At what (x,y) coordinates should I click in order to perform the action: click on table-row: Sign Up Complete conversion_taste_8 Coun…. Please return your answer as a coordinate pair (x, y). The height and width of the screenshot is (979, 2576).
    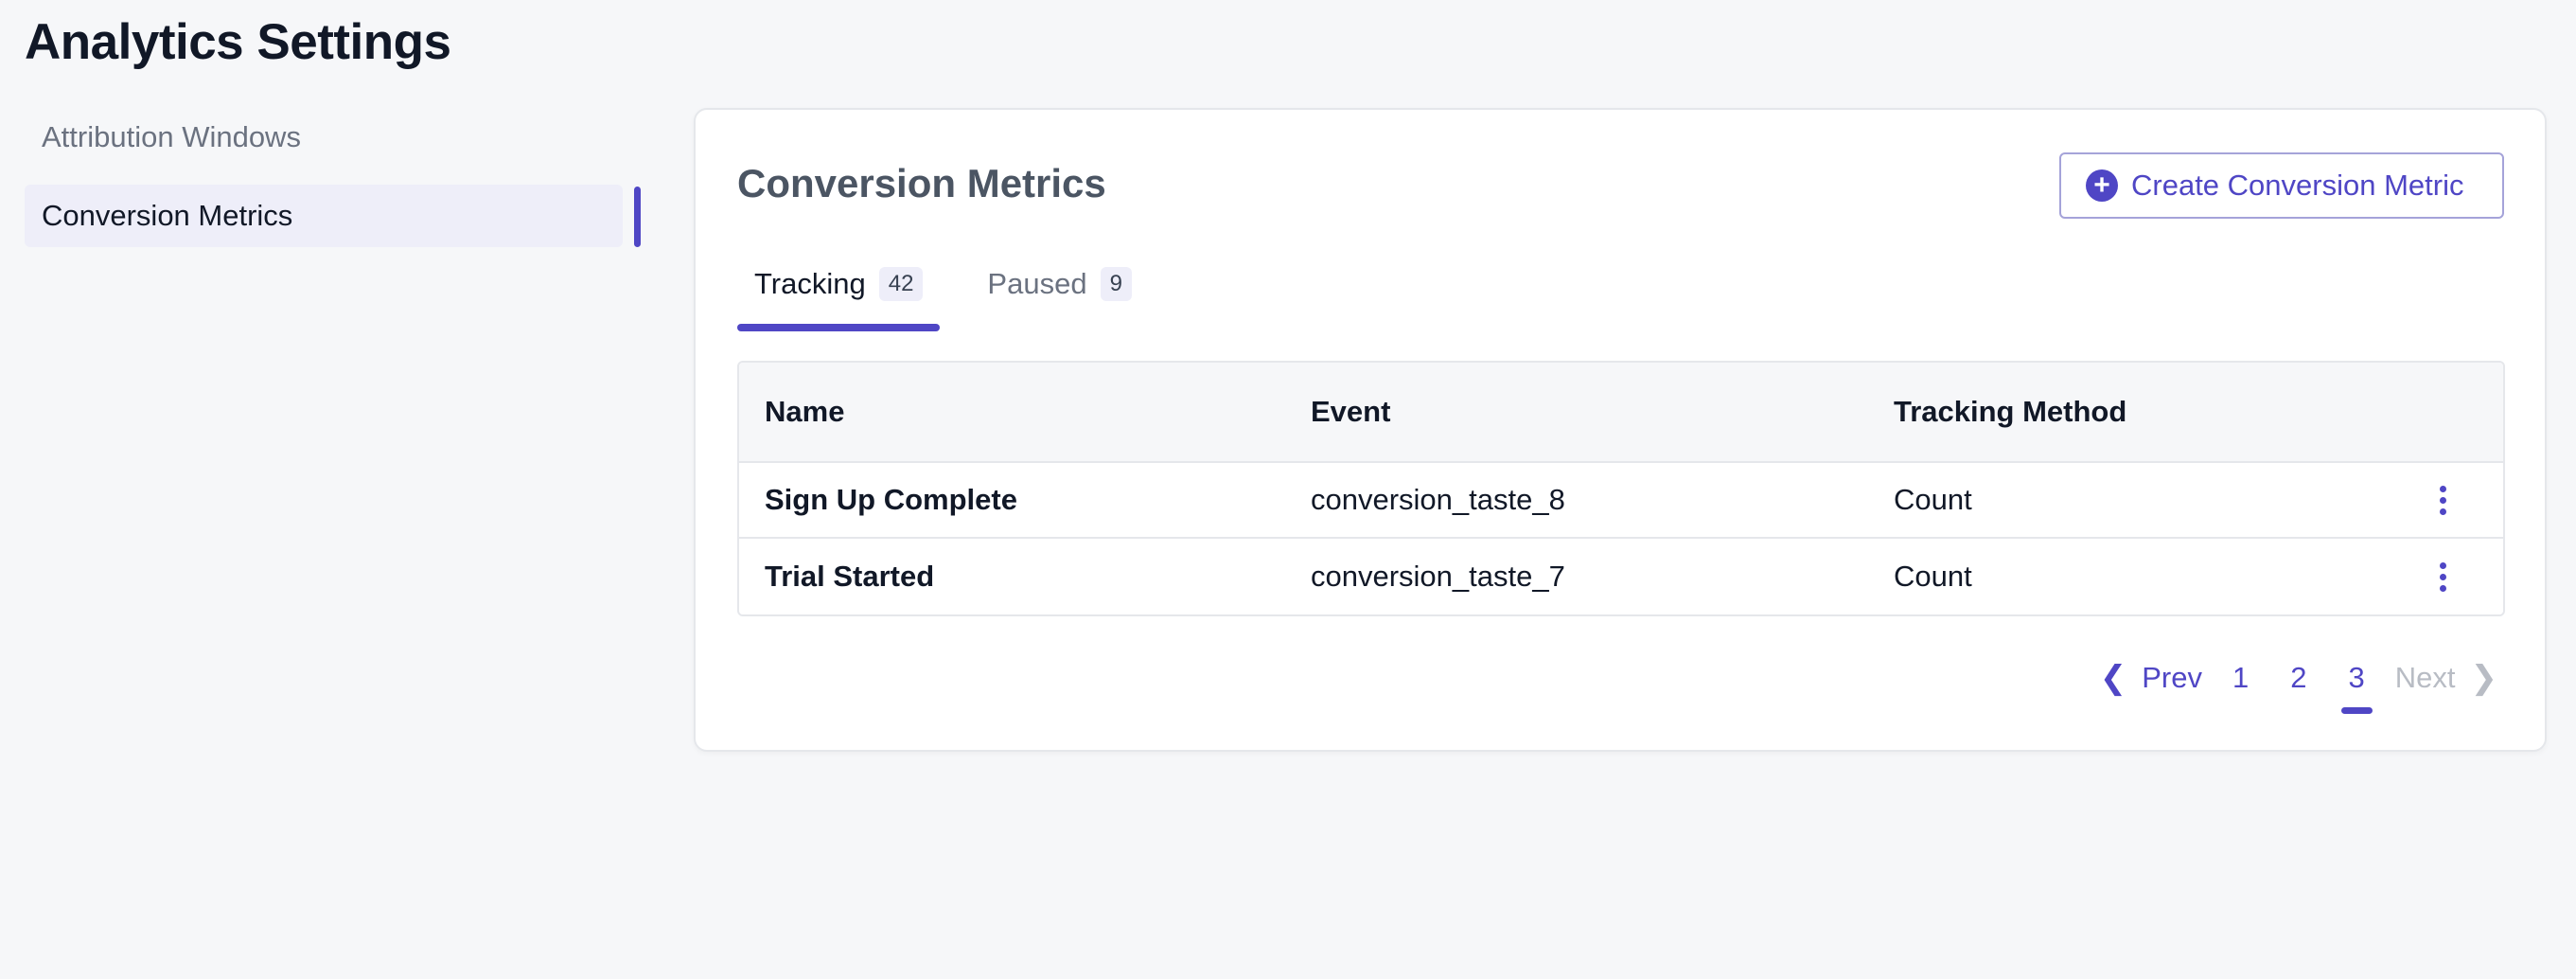
    Looking at the image, I should click on (1621, 501).